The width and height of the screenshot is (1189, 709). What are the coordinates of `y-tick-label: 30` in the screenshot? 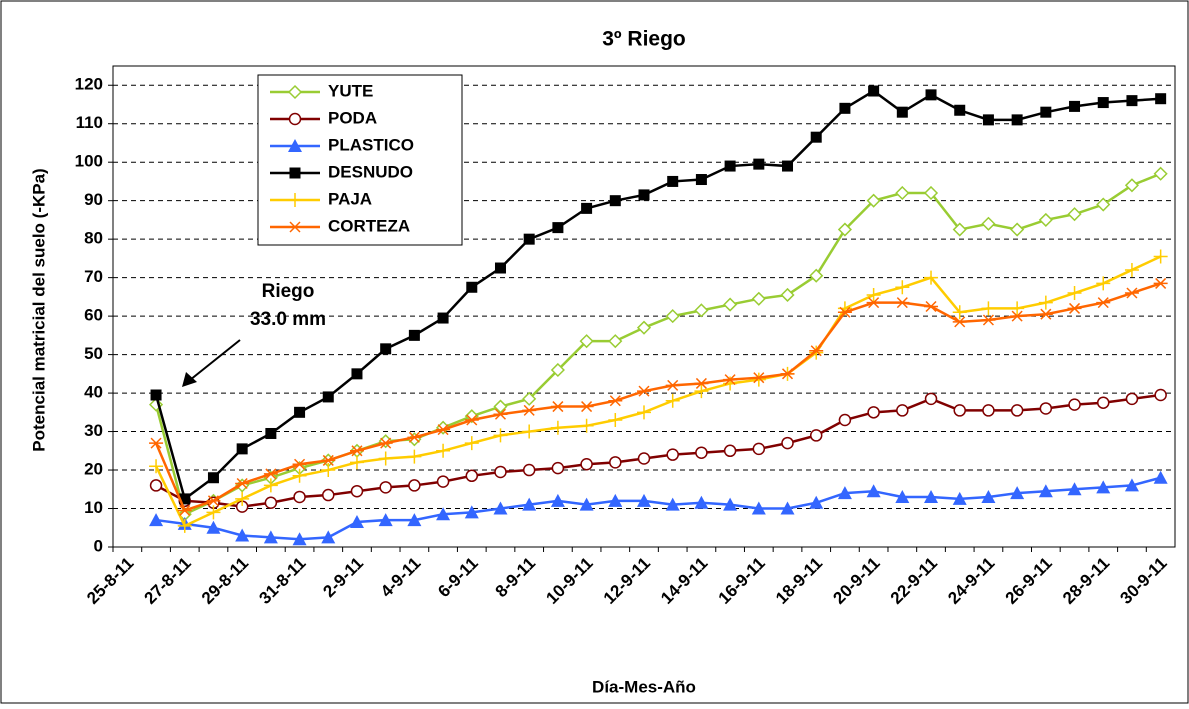 It's located at (93, 430).